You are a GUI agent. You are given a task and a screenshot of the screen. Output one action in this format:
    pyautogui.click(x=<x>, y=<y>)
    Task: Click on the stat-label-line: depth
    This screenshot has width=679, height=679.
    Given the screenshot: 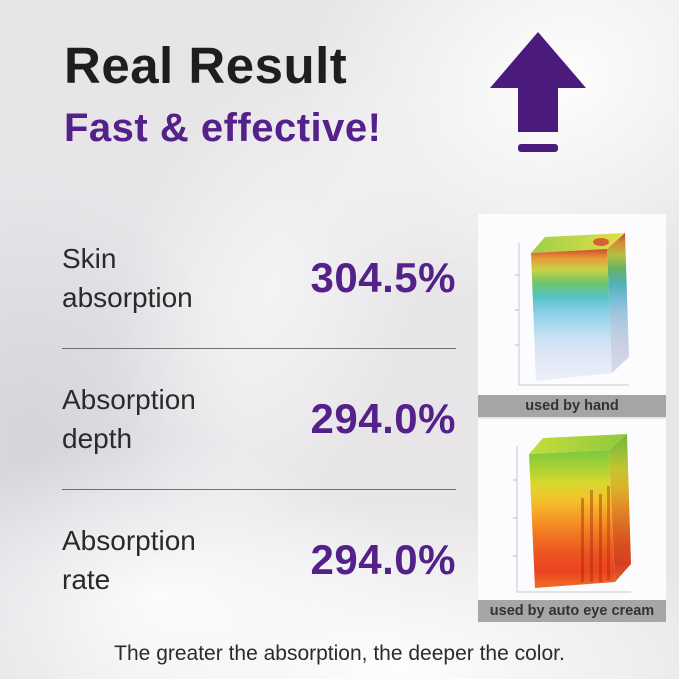 What is the action you would take?
    pyautogui.click(x=97, y=438)
    